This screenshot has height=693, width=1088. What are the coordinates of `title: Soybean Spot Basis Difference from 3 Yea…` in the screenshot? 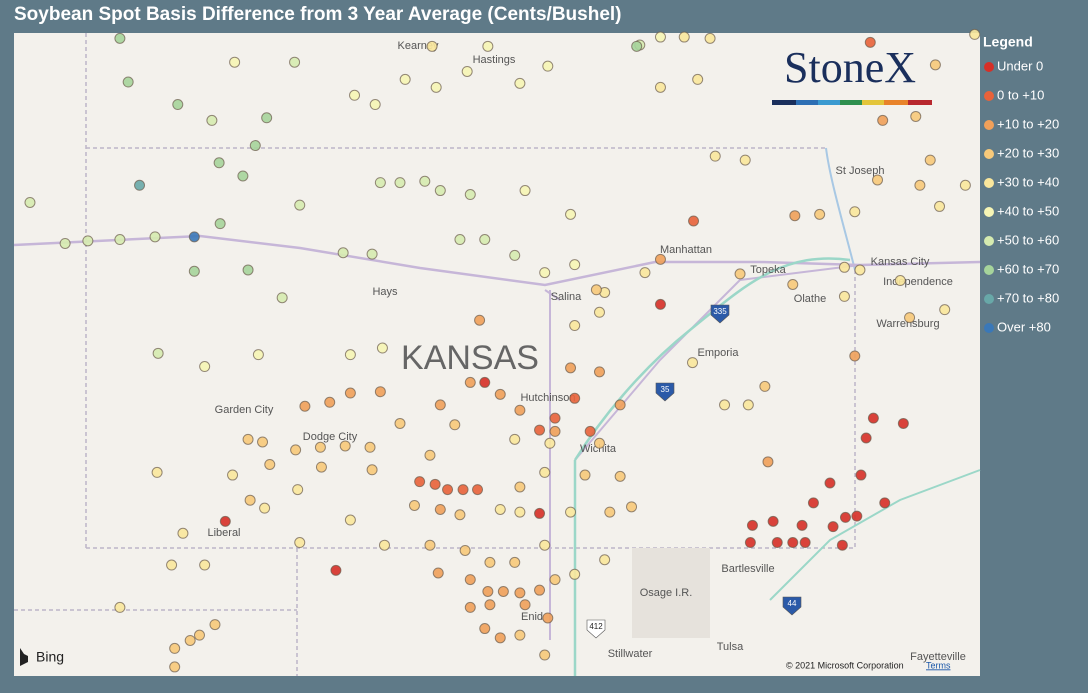 It's located at (318, 14).